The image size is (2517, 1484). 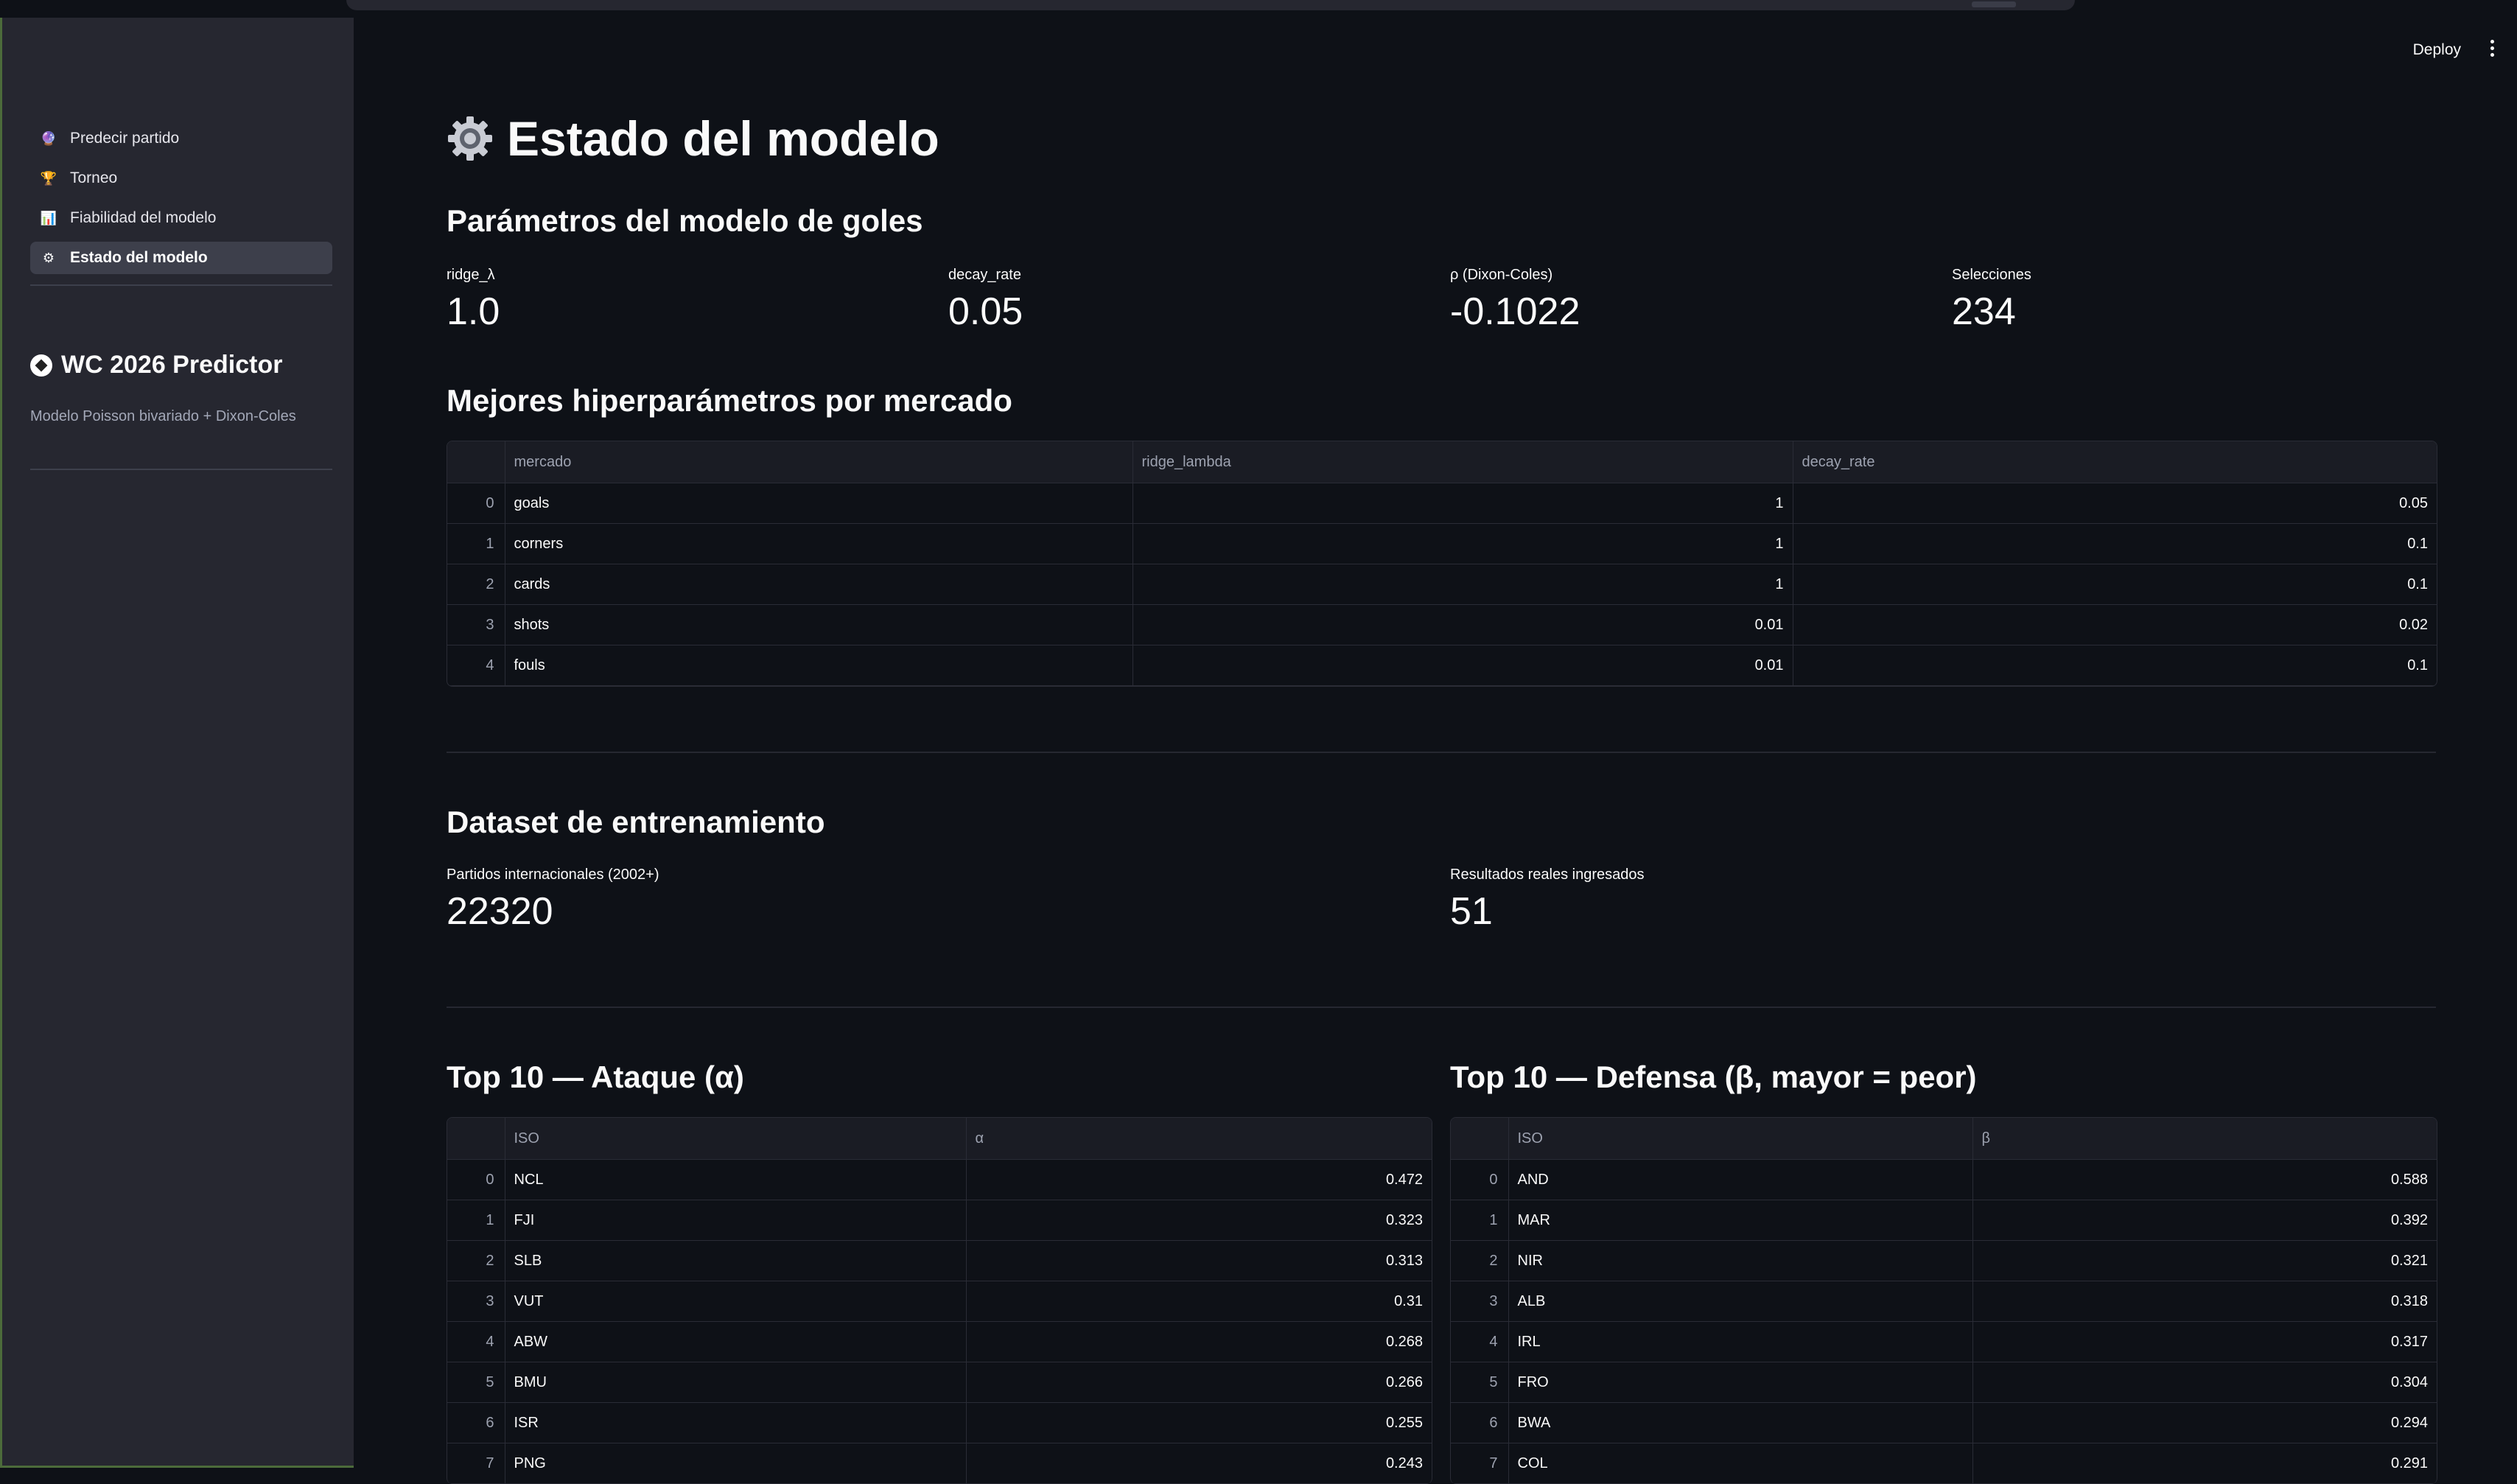 I want to click on cell-ridge-lambda: 0.01, so click(x=1463, y=624).